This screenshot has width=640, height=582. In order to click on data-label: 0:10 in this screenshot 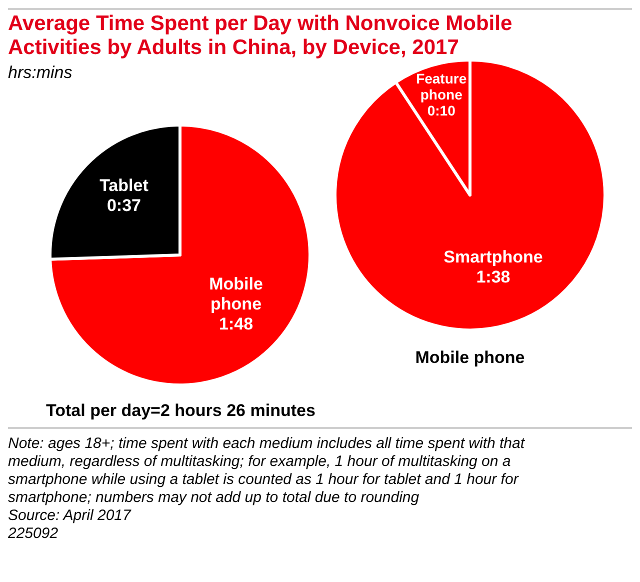, I will do `click(441, 110)`.